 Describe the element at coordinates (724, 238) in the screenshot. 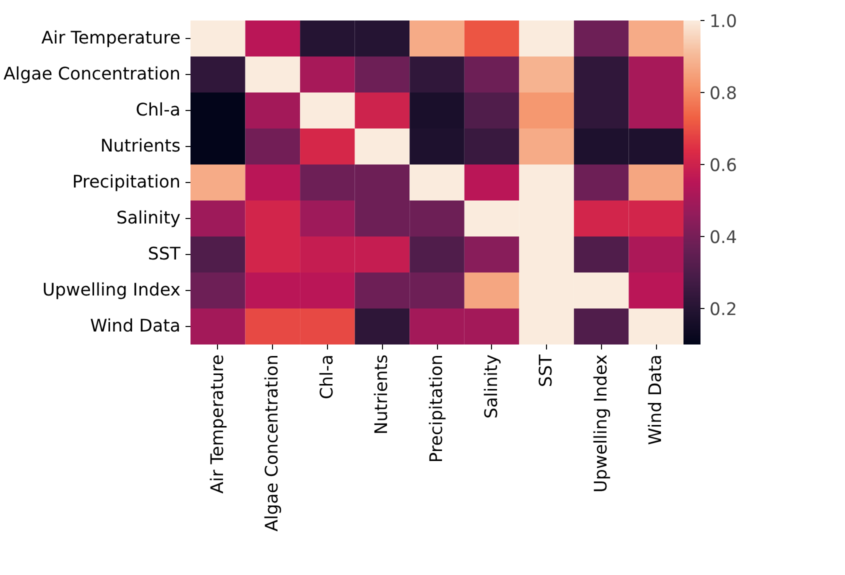

I see `color-bar-label: 0.4` at that location.